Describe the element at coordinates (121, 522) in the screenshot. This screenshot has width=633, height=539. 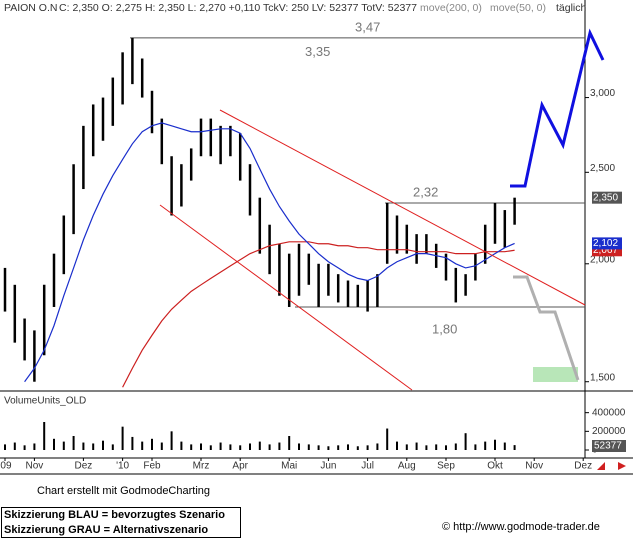
I see `legend-box` at that location.